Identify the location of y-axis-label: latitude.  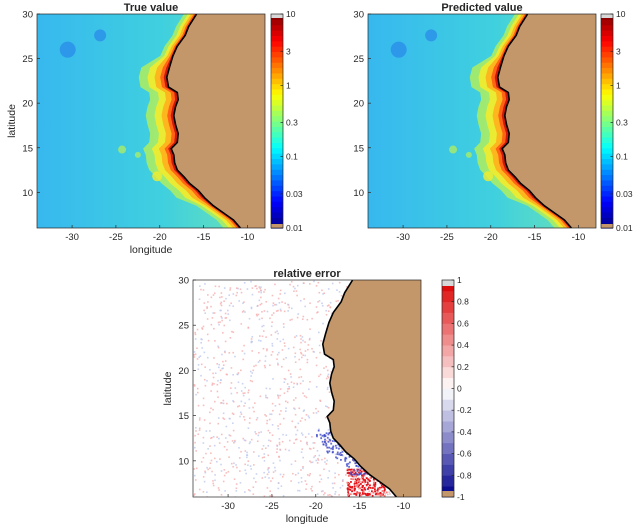
(12, 121).